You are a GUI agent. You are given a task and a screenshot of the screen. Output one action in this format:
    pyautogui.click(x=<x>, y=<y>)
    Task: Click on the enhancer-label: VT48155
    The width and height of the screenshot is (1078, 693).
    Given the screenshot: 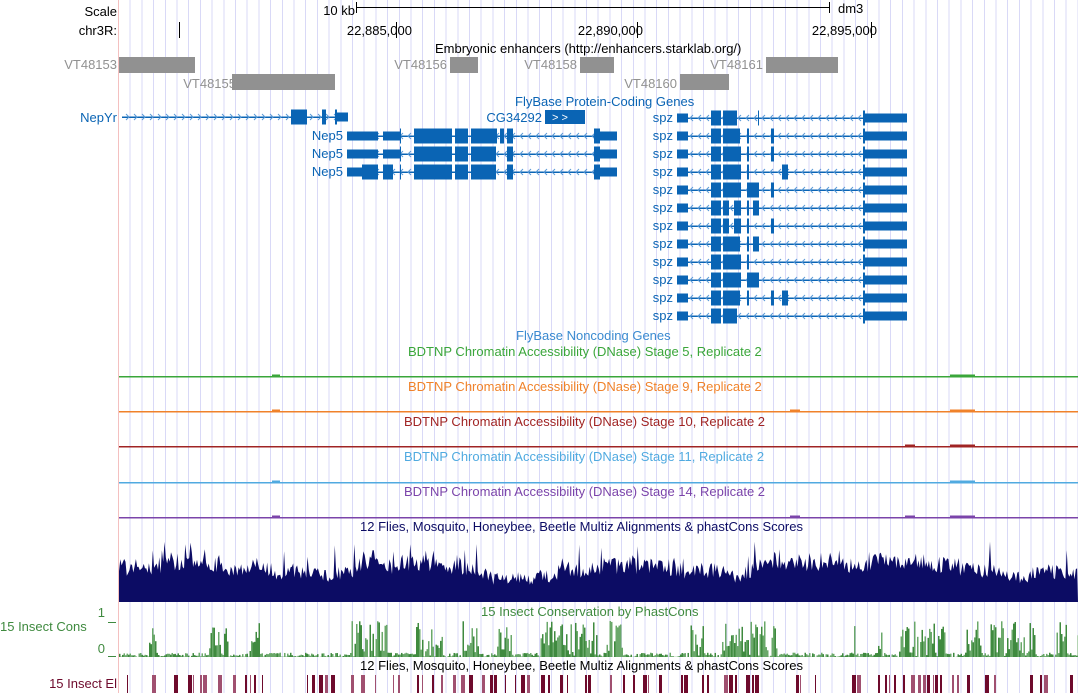 What is the action you would take?
    pyautogui.click(x=209, y=83)
    